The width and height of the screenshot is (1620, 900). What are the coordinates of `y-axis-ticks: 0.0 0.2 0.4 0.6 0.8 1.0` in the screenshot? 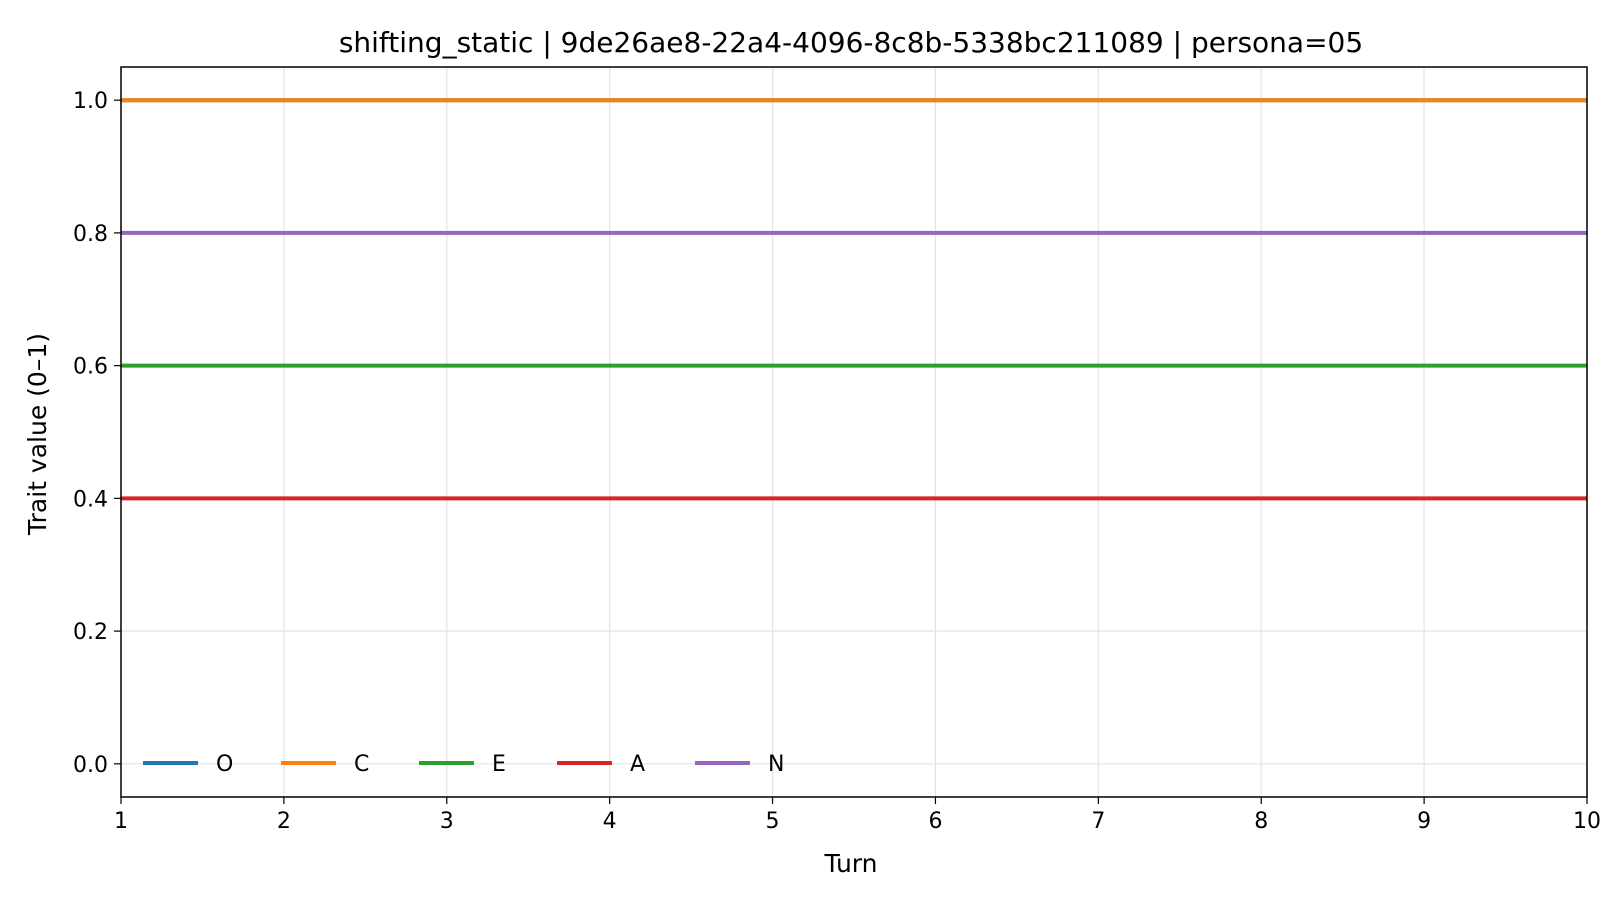 It's located at (97, 433).